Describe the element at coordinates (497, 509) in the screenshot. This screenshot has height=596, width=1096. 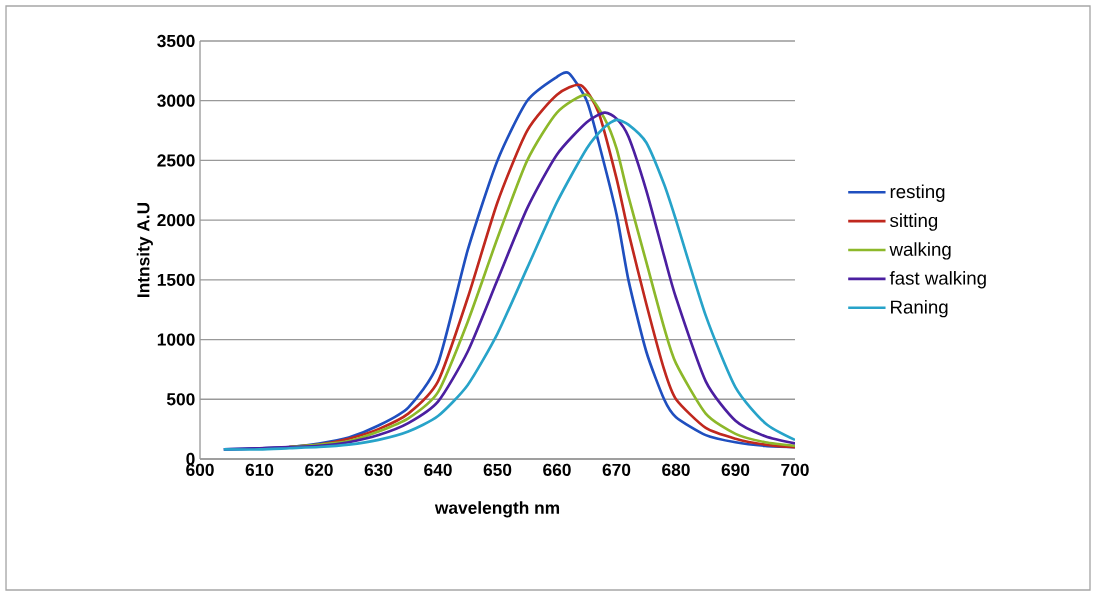
I see `x-axis-title: wavelength nm` at that location.